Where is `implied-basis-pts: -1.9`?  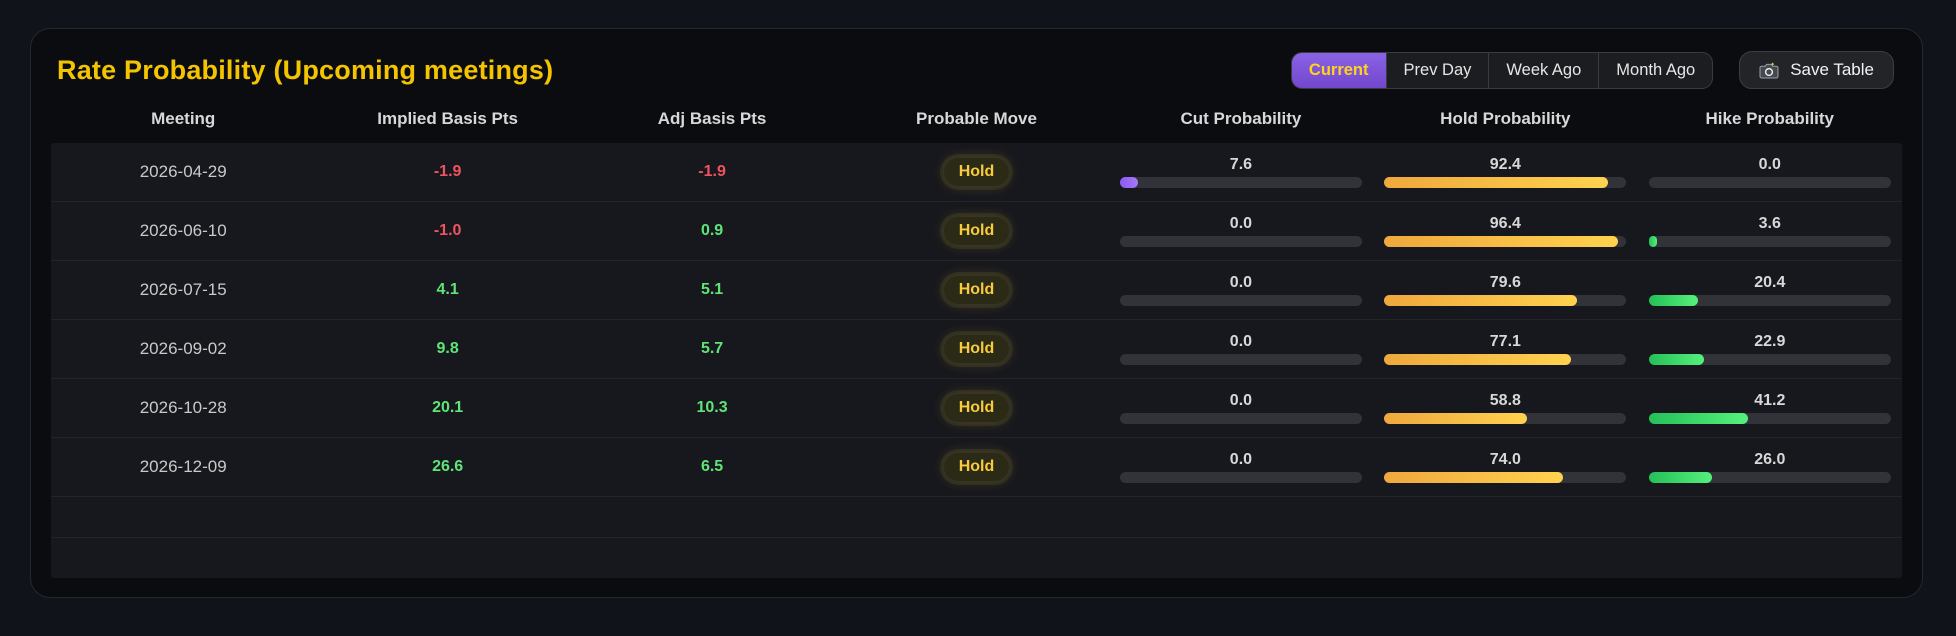 implied-basis-pts: -1.9 is located at coordinates (447, 171).